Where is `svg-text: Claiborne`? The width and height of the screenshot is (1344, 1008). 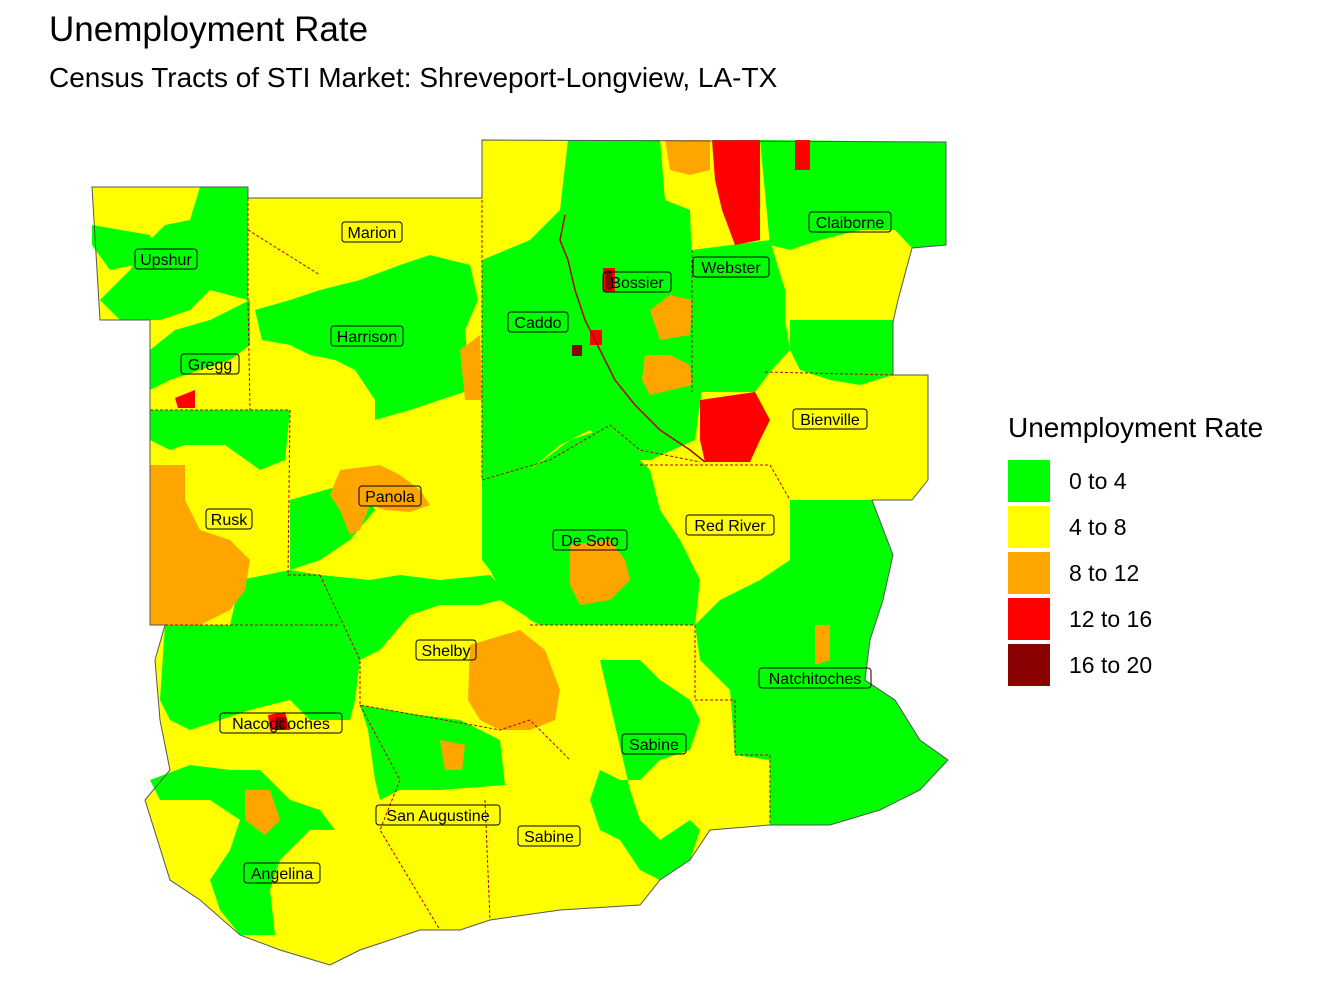 svg-text: Claiborne is located at coordinates (850, 223).